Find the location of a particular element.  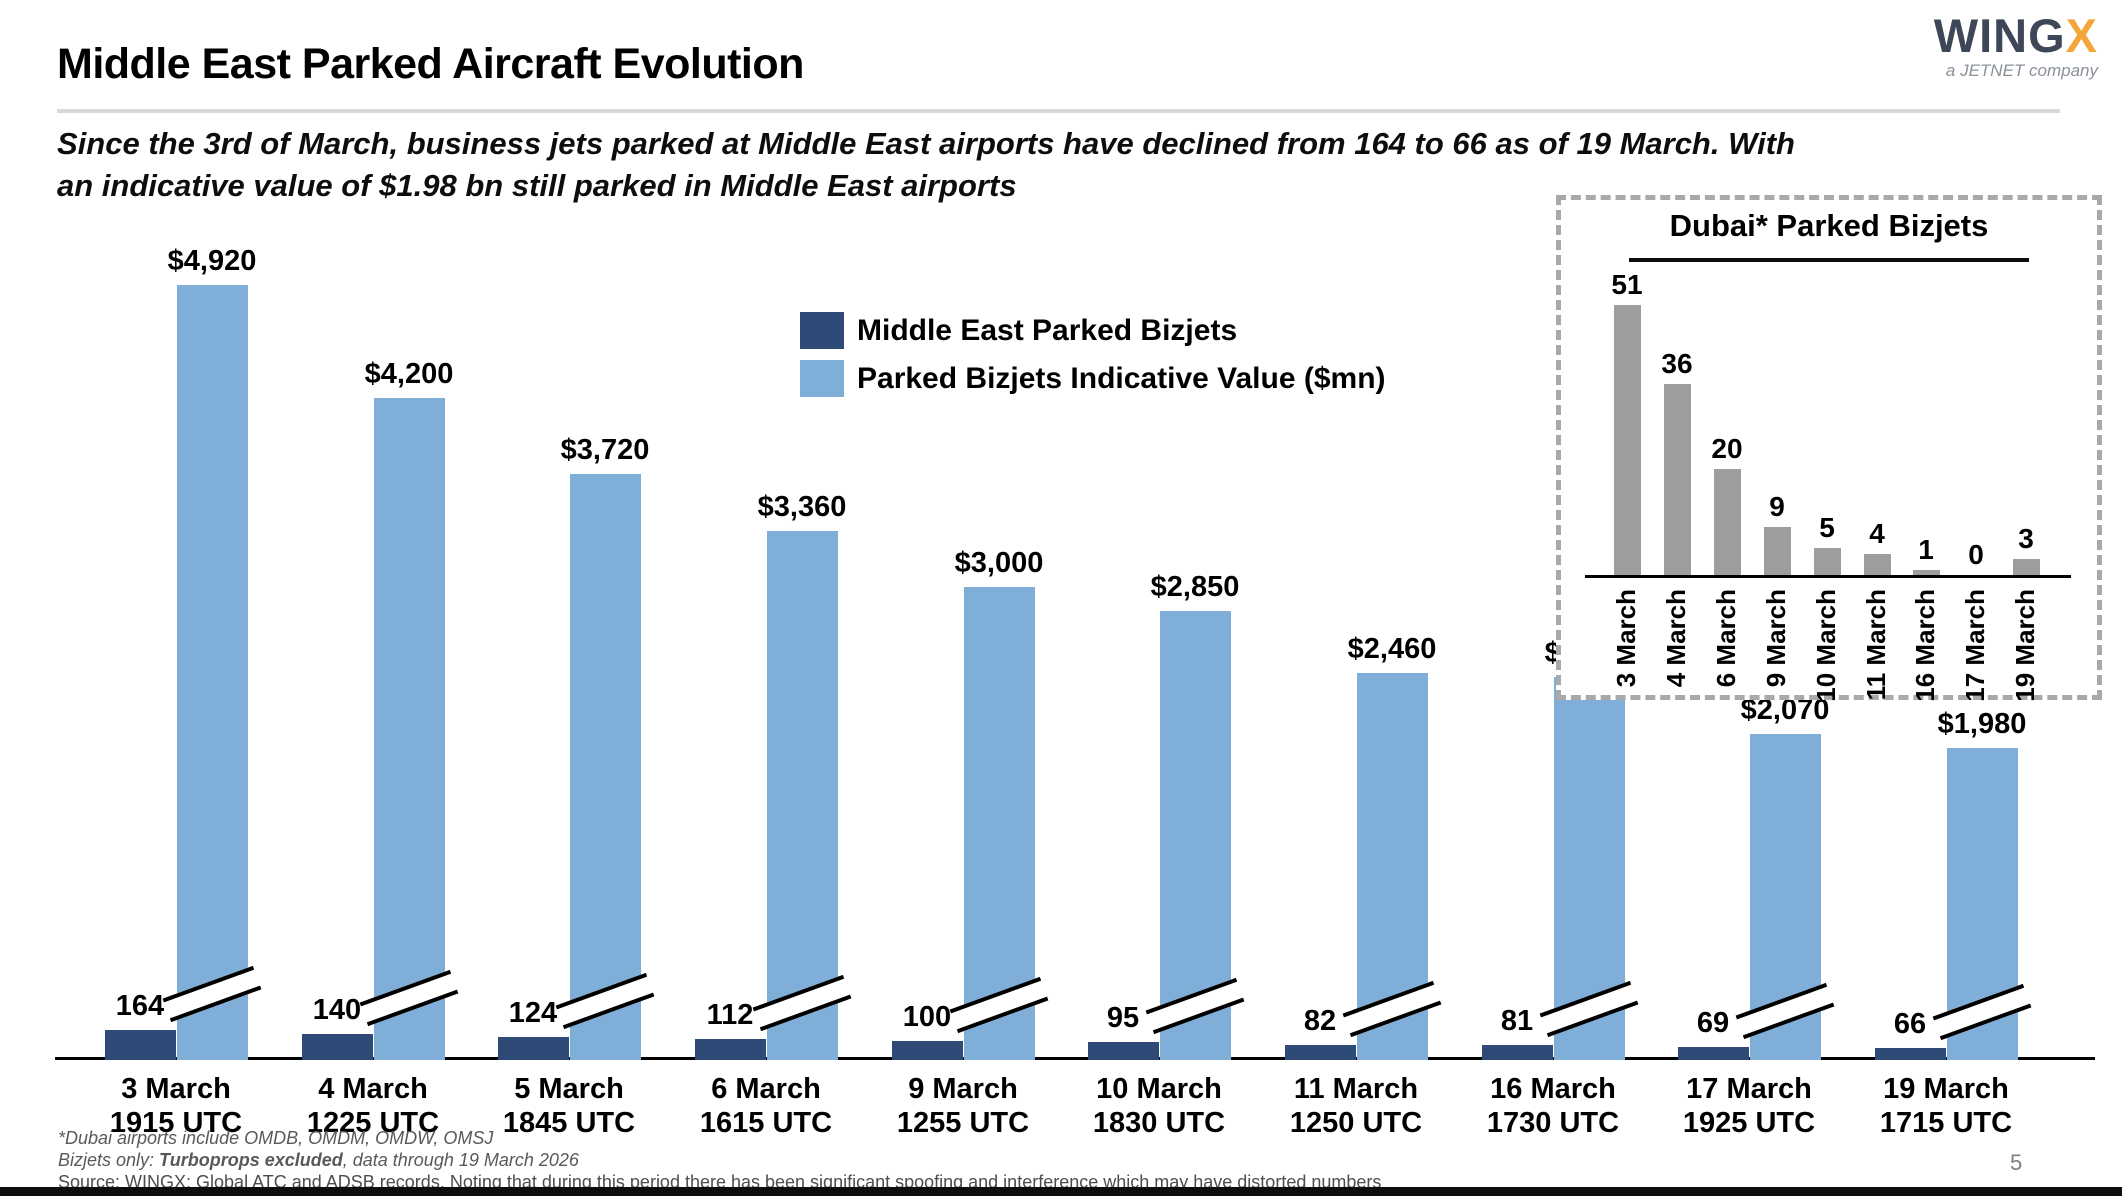

dubai-value-label: 5 is located at coordinates (1827, 527).